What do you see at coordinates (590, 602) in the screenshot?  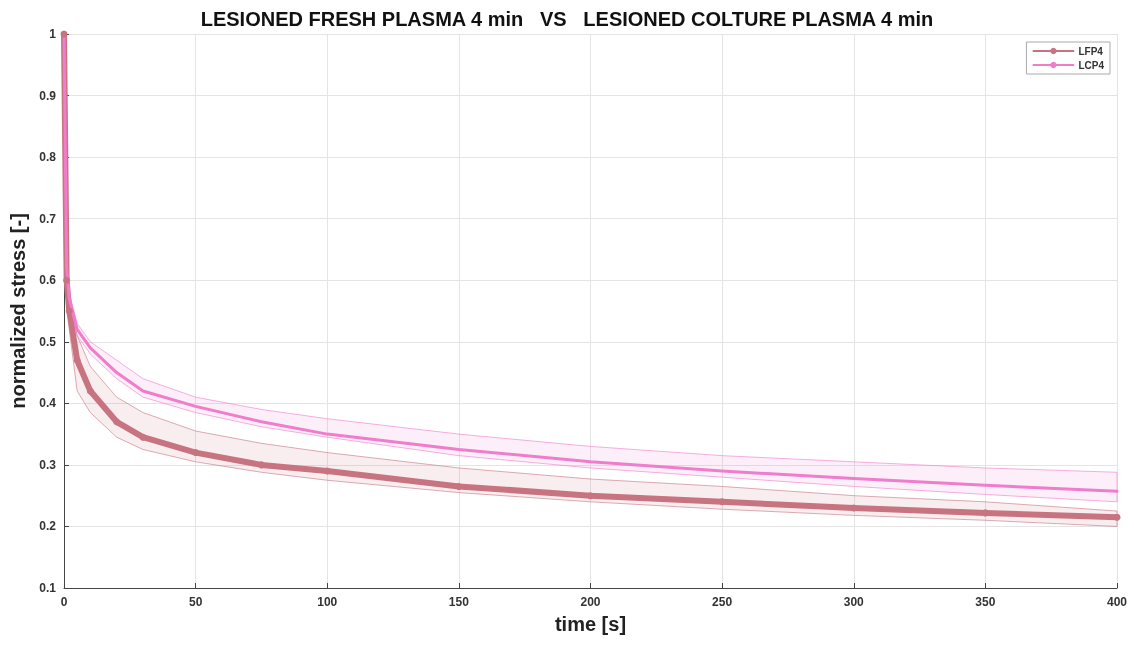 I see `x-tick-label: 200` at bounding box center [590, 602].